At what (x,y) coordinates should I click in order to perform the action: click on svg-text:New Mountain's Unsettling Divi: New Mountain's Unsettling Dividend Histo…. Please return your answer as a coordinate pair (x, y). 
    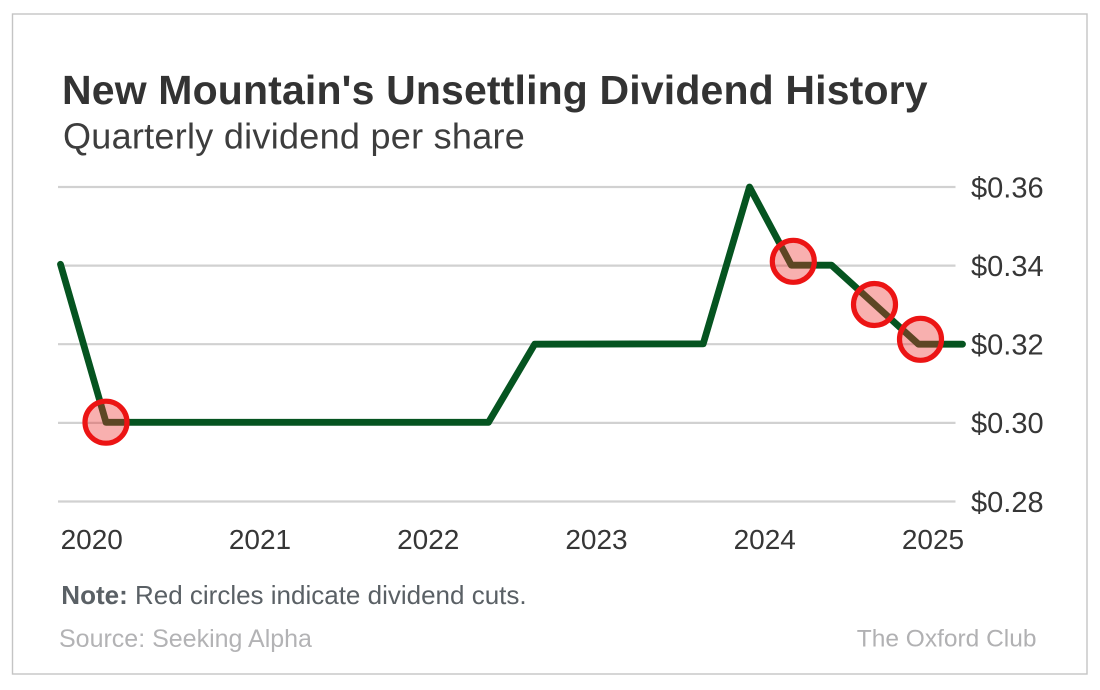
    Looking at the image, I should click on (495, 90).